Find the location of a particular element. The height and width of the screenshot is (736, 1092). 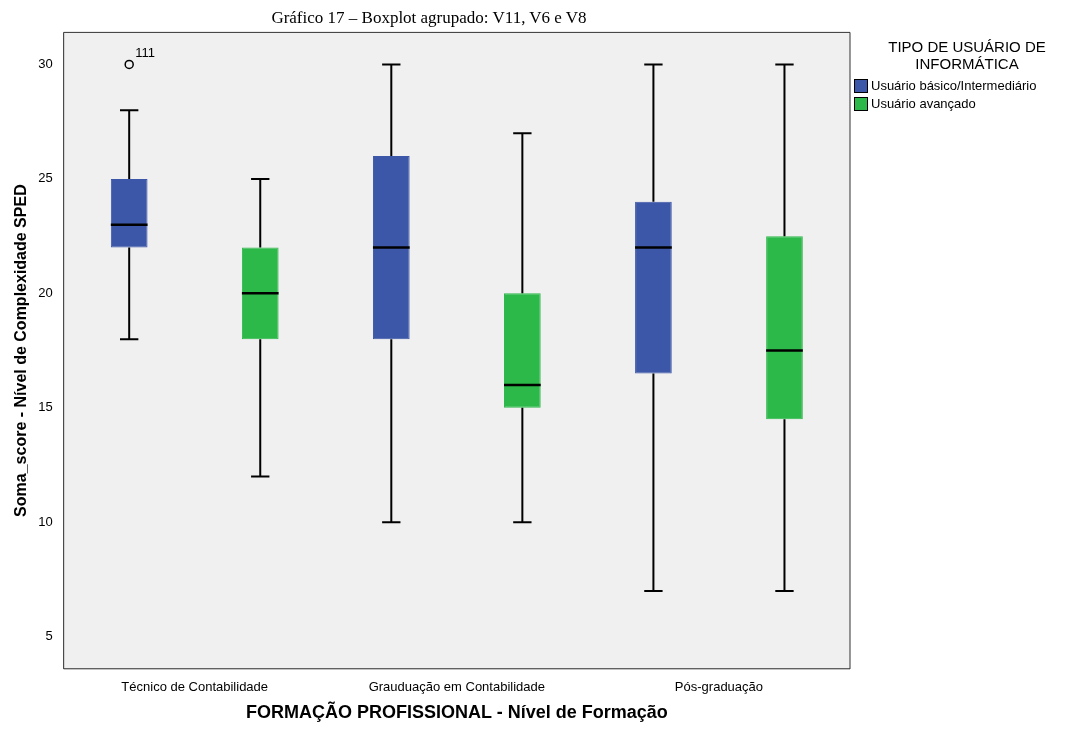

annotation: 111 is located at coordinates (145, 52).